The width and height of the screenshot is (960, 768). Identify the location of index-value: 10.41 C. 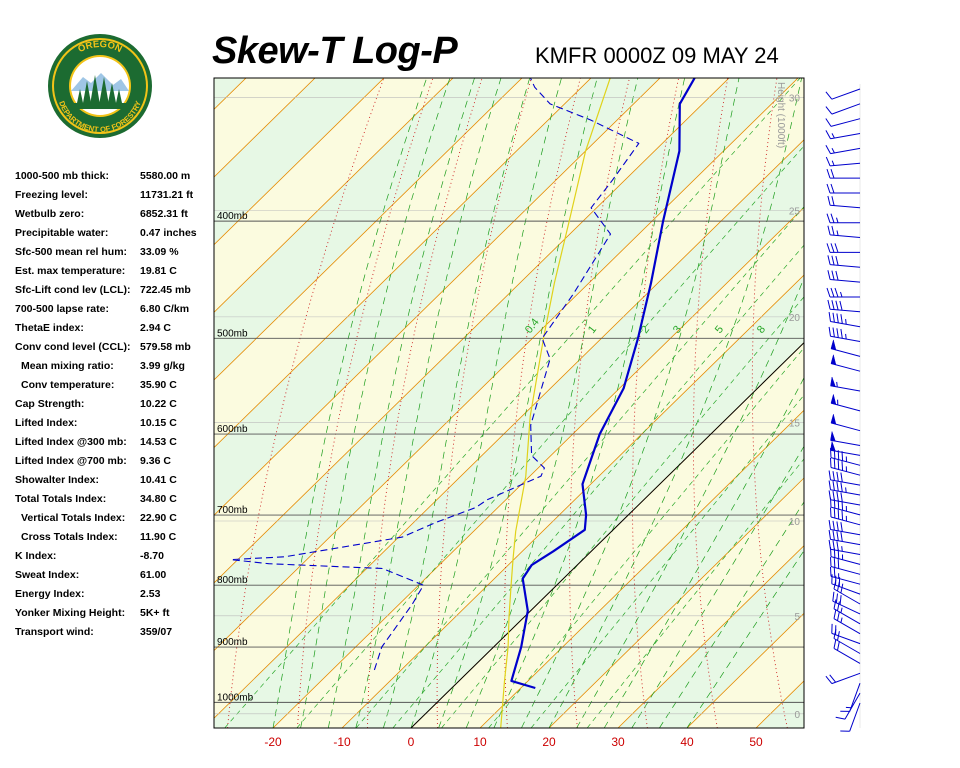
(158, 480).